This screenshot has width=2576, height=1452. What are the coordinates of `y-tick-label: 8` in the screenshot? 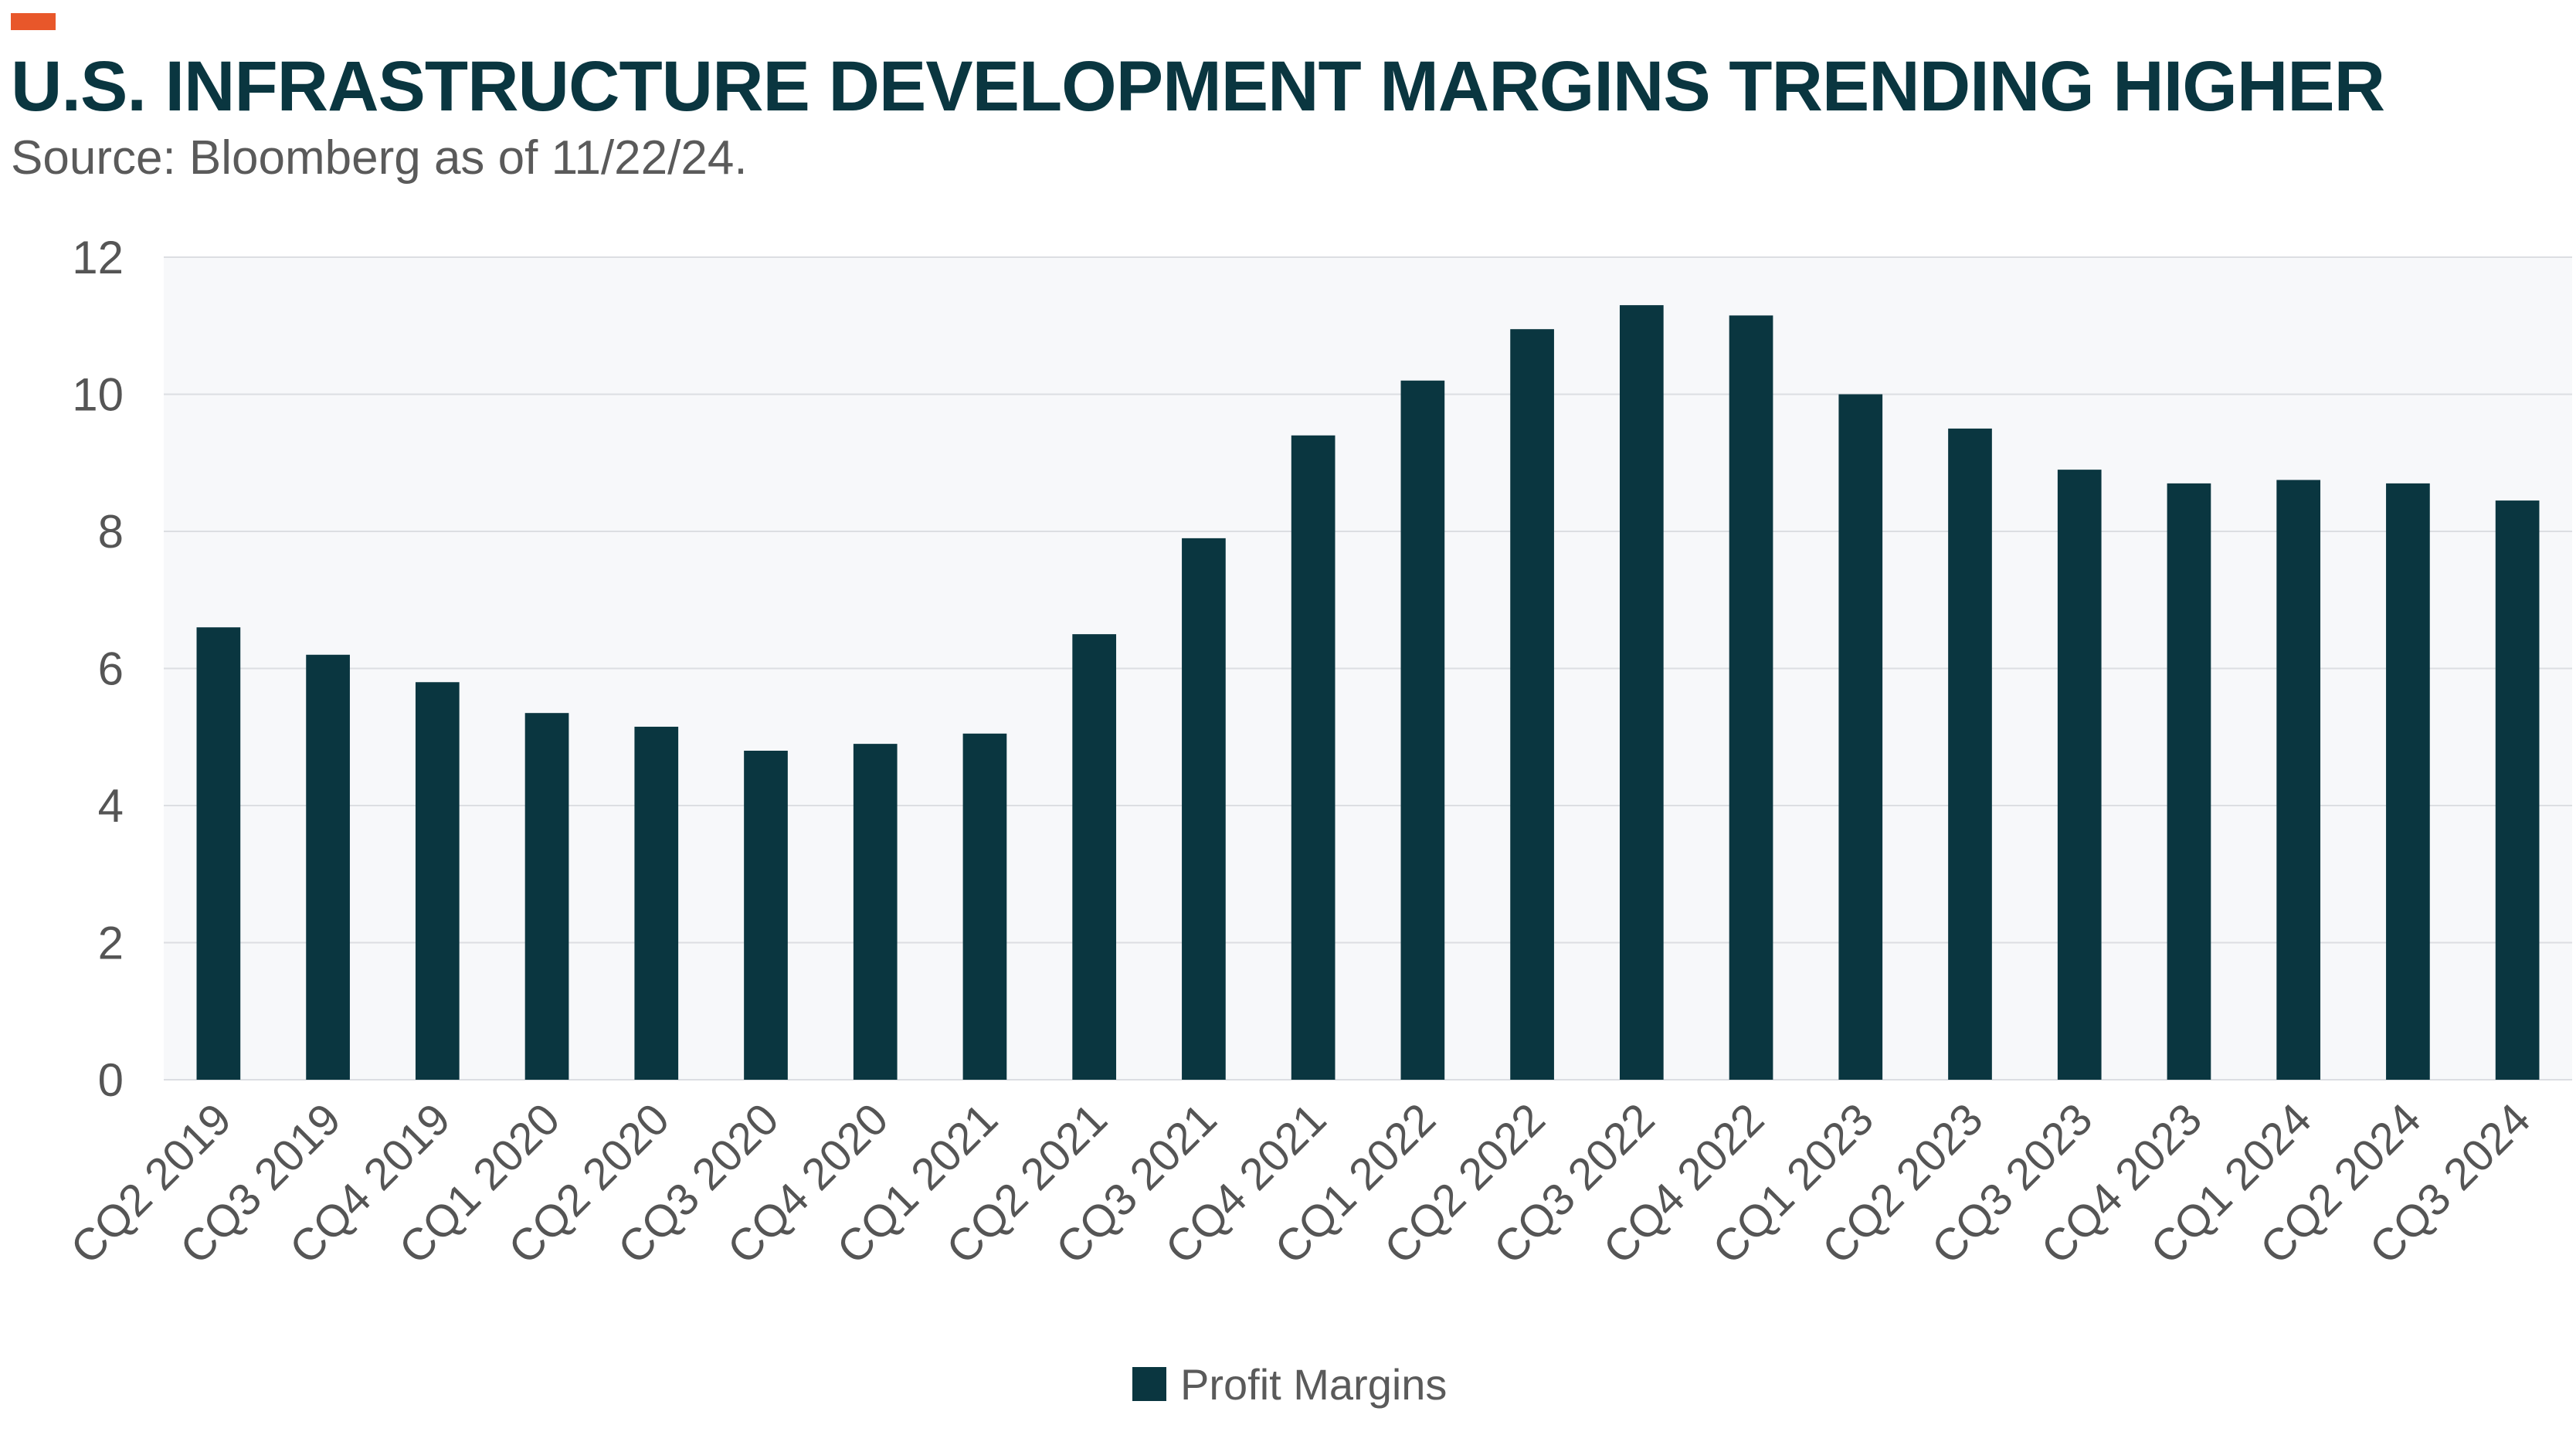 It's located at (111, 532).